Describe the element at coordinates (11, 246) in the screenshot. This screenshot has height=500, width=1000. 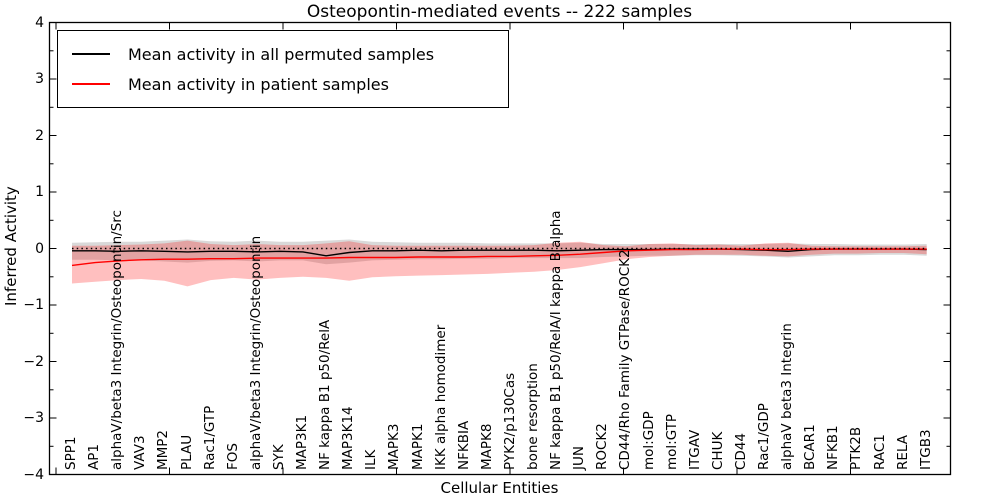
I see `y-axis-label: Inferred Activity` at that location.